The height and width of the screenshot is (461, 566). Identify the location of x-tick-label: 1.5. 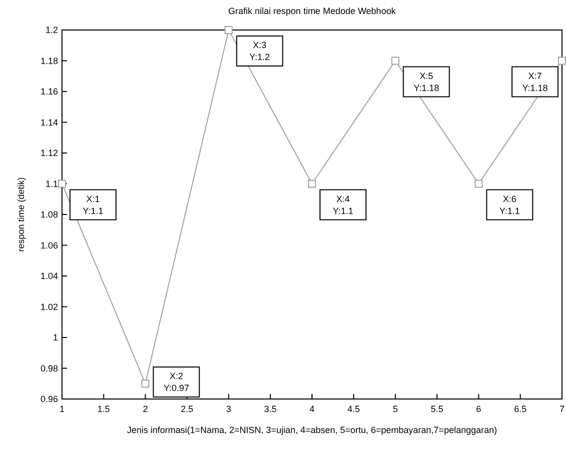
(103, 409).